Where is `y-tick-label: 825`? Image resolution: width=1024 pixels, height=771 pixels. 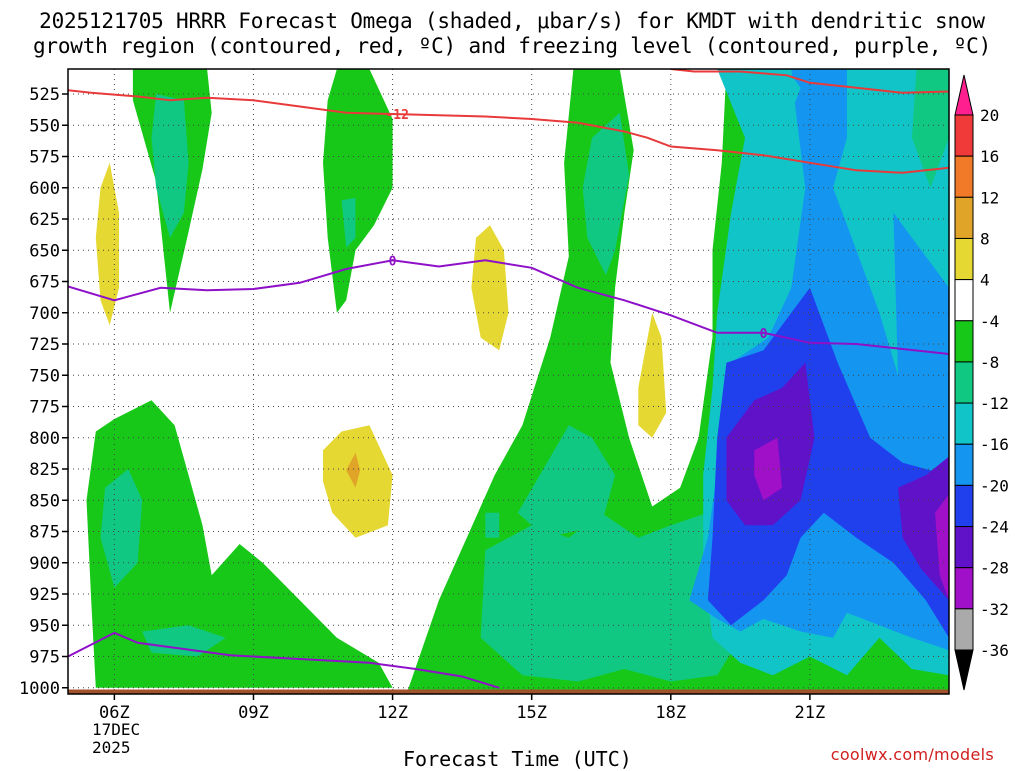 y-tick-label: 825 is located at coordinates (44, 470).